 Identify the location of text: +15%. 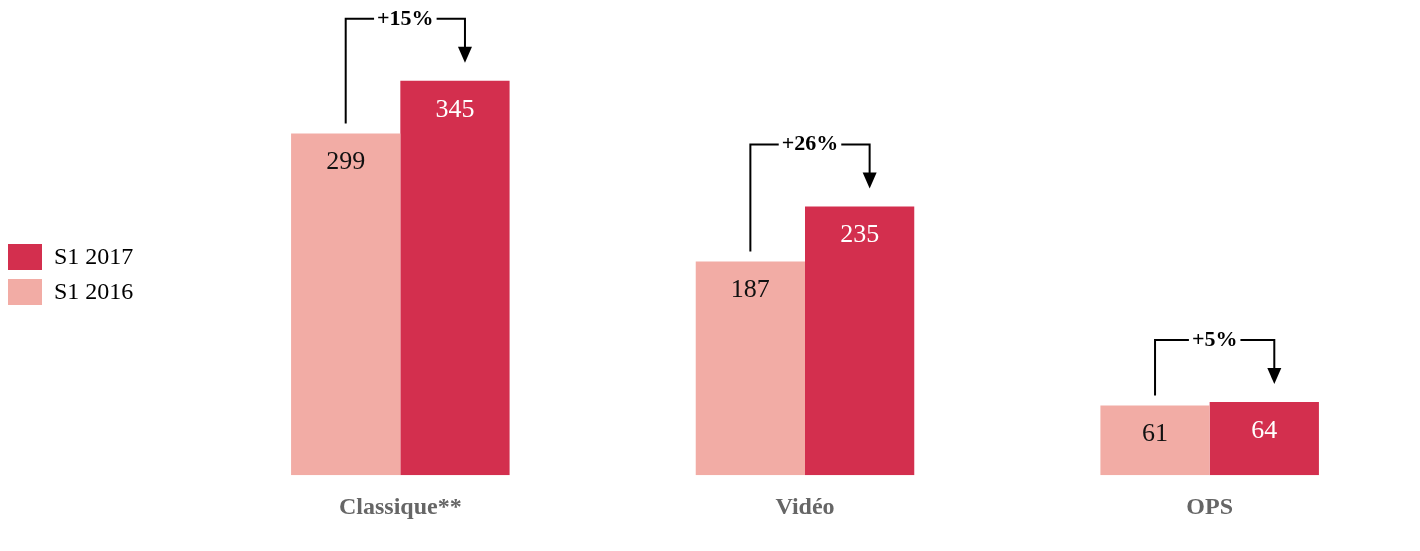
(405, 17).